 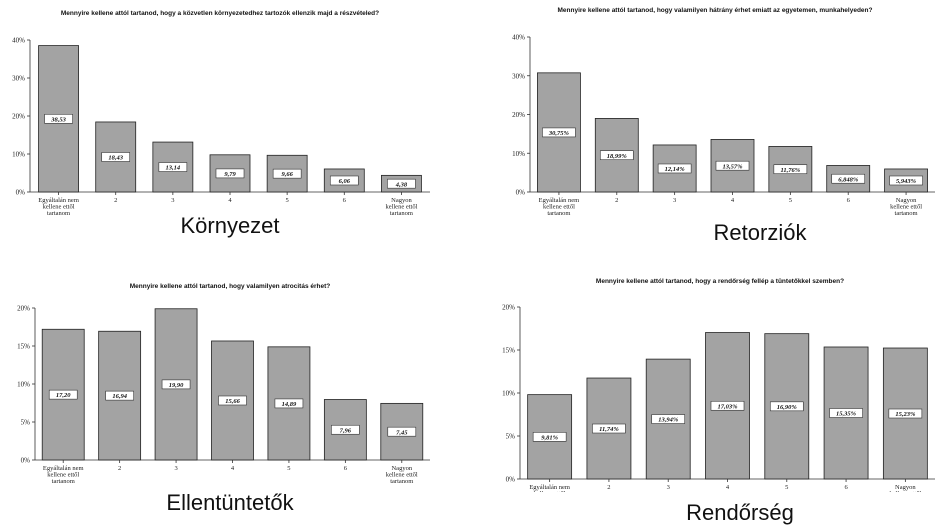 I want to click on data-label: 11,74%, so click(x=609, y=429).